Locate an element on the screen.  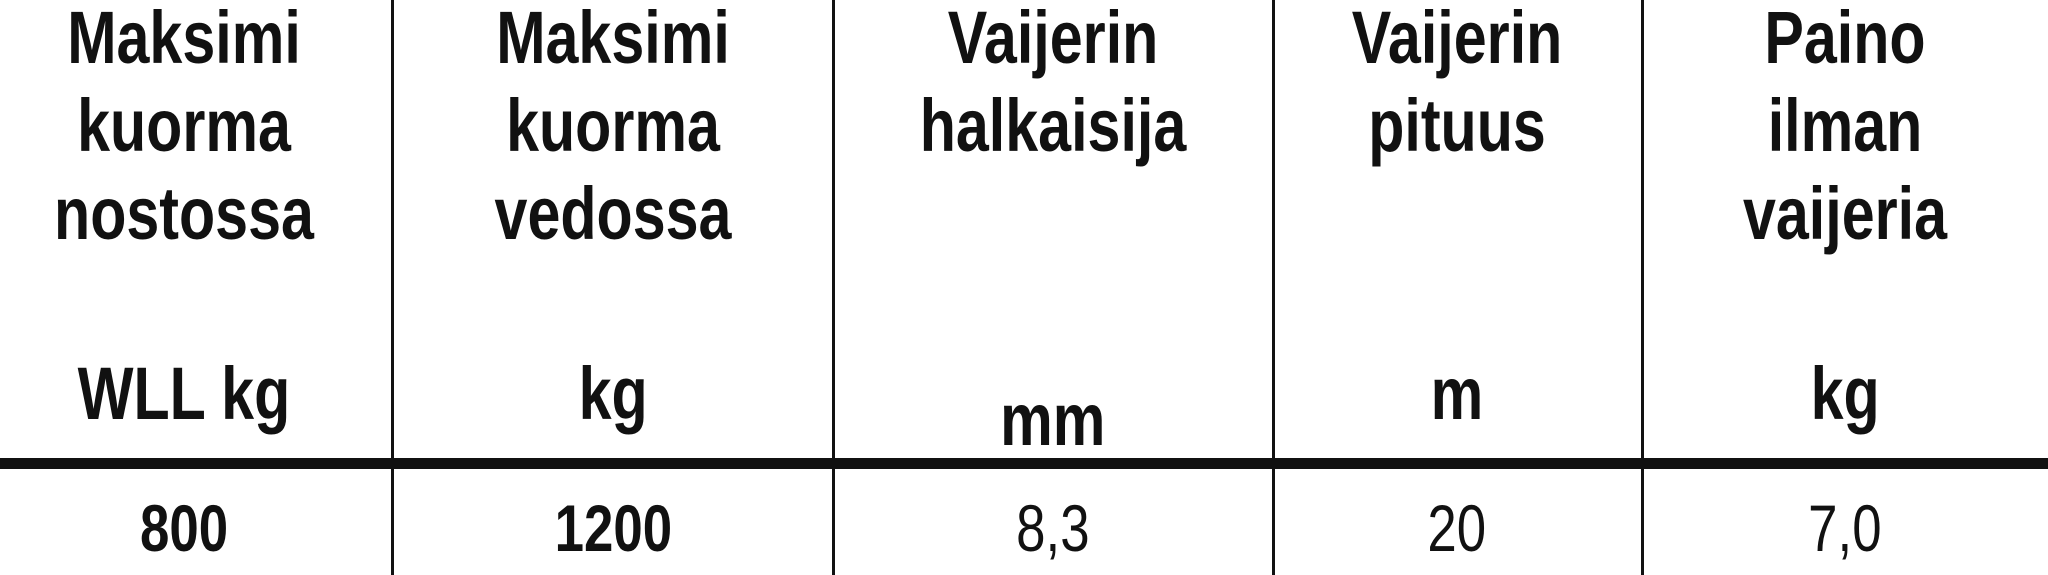
value-text: 800 is located at coordinates (184, 528).